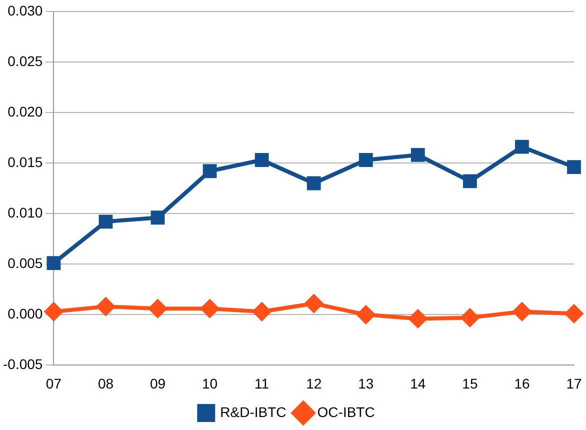  What do you see at coordinates (25, 314) in the screenshot?
I see `y-tick-label: 0.000` at bounding box center [25, 314].